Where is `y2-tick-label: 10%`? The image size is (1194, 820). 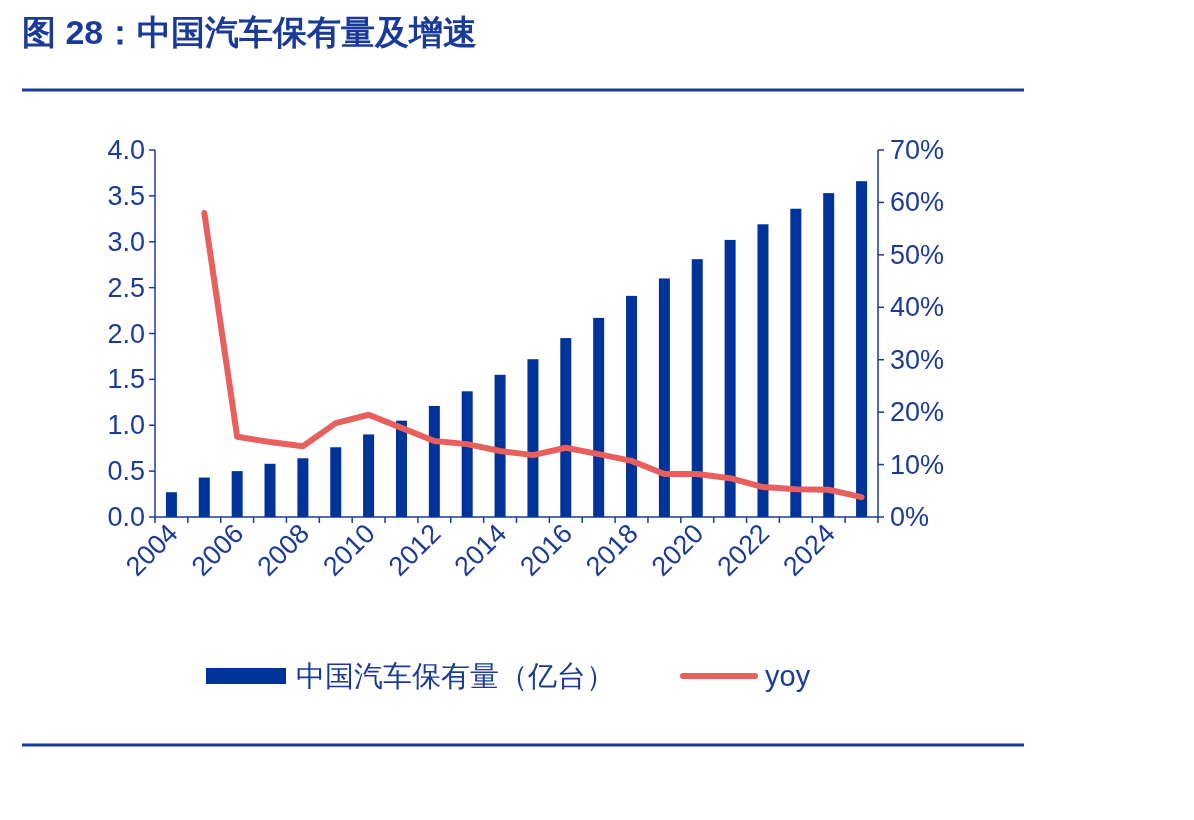 y2-tick-label: 10% is located at coordinates (917, 464).